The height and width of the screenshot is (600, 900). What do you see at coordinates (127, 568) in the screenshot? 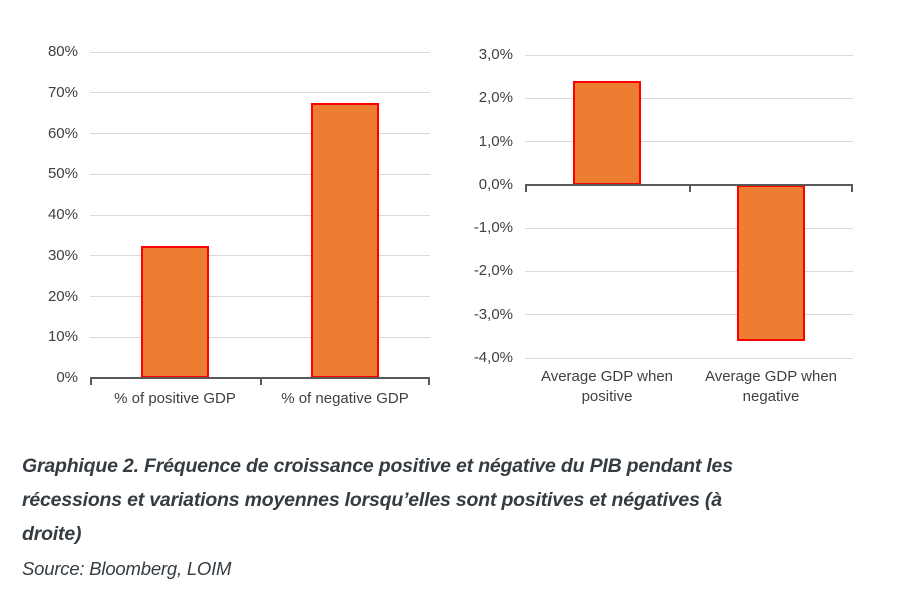
I see `source-note: Source: Bloomberg, LOIM` at bounding box center [127, 568].